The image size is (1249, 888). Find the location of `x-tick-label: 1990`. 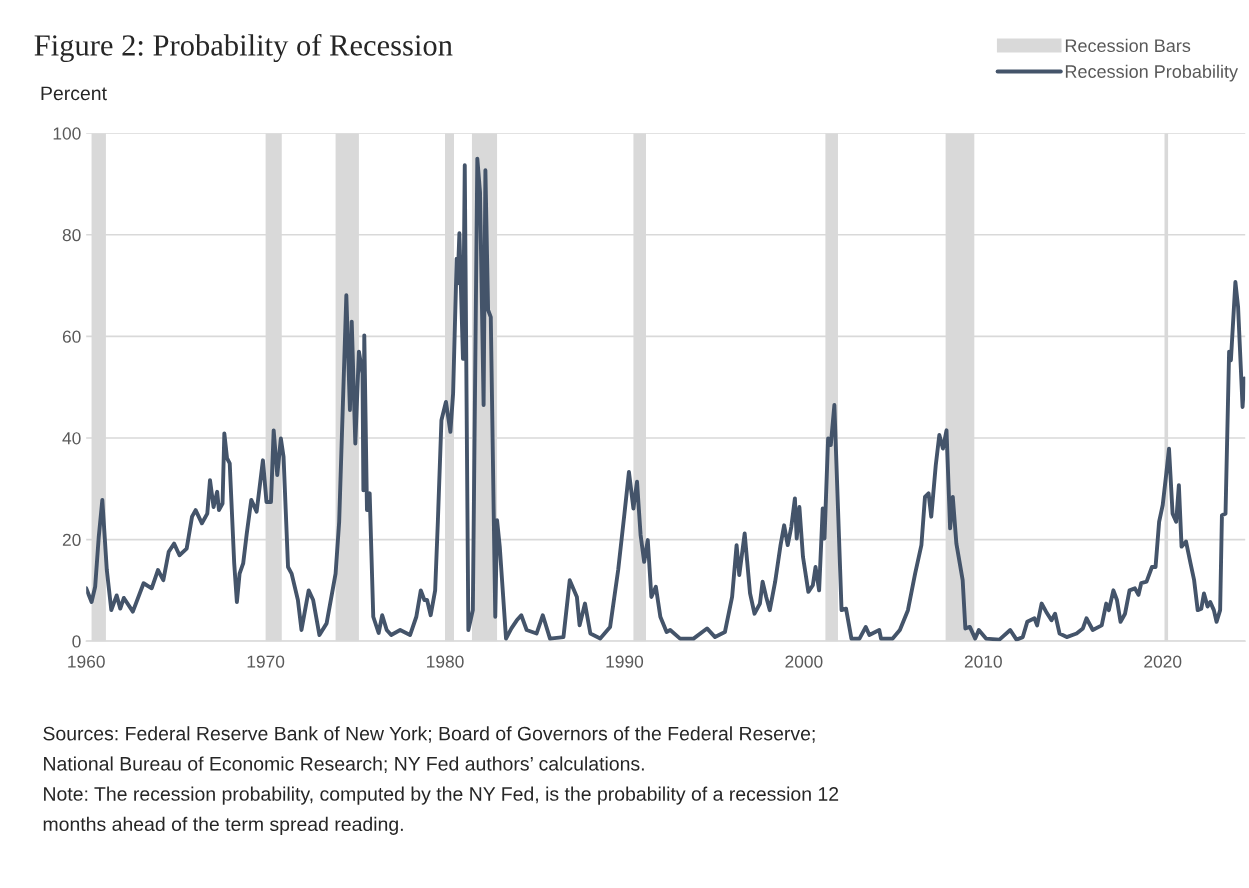

x-tick-label: 1990 is located at coordinates (625, 661).